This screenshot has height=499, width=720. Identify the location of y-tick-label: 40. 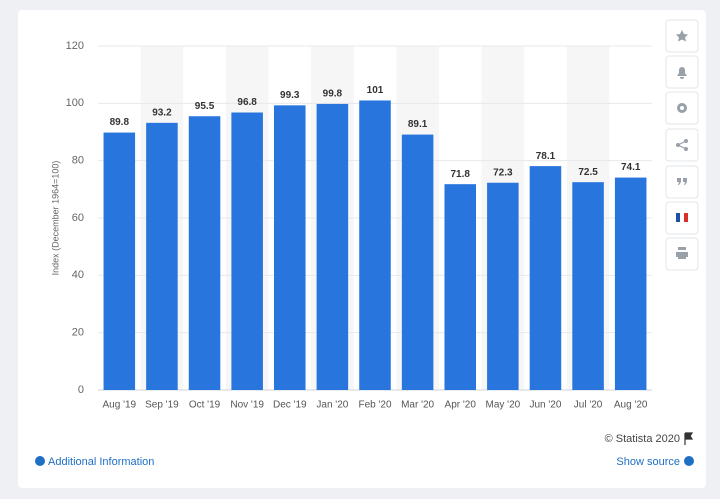
(78, 275).